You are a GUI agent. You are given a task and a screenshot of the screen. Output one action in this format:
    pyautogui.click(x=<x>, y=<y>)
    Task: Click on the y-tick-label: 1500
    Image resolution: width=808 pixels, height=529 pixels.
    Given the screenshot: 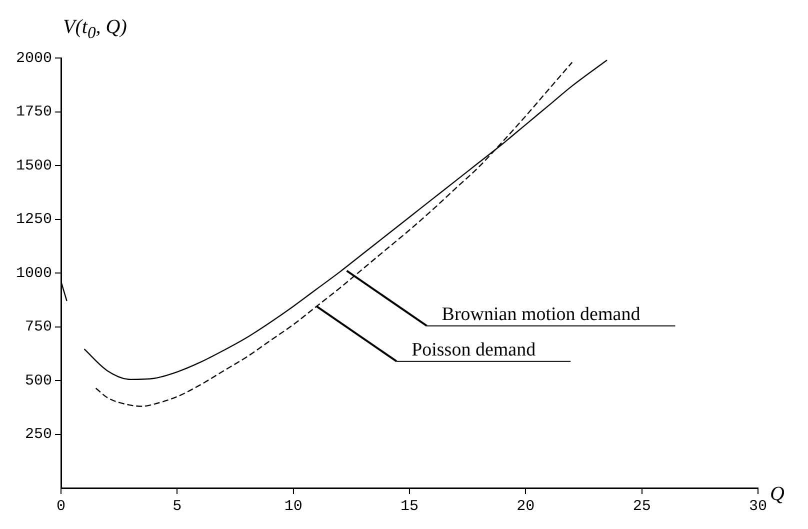 What is the action you would take?
    pyautogui.click(x=34, y=165)
    